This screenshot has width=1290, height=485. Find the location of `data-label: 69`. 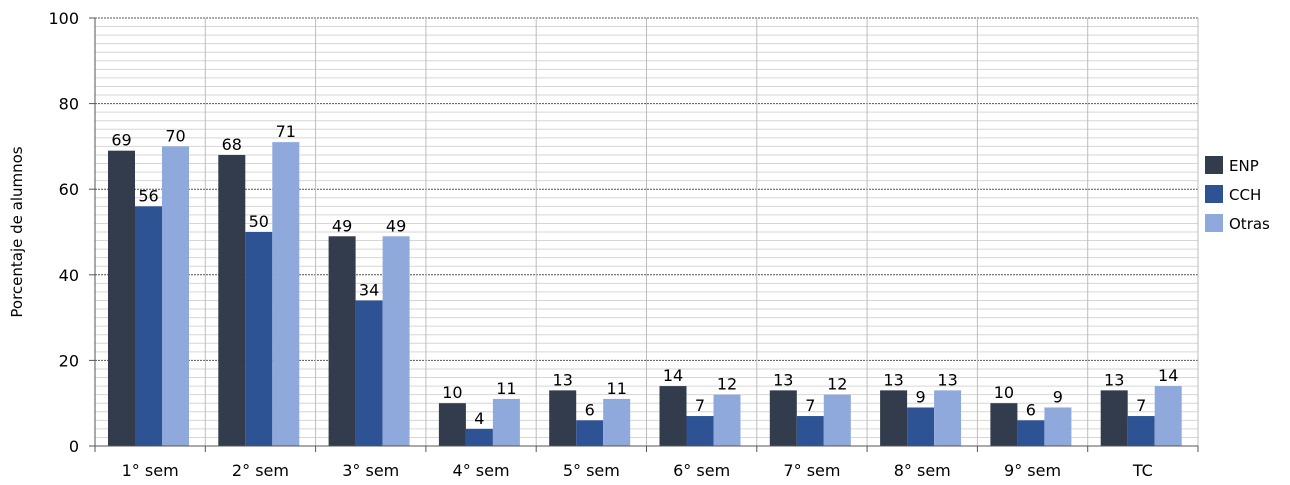

data-label: 69 is located at coordinates (121, 140).